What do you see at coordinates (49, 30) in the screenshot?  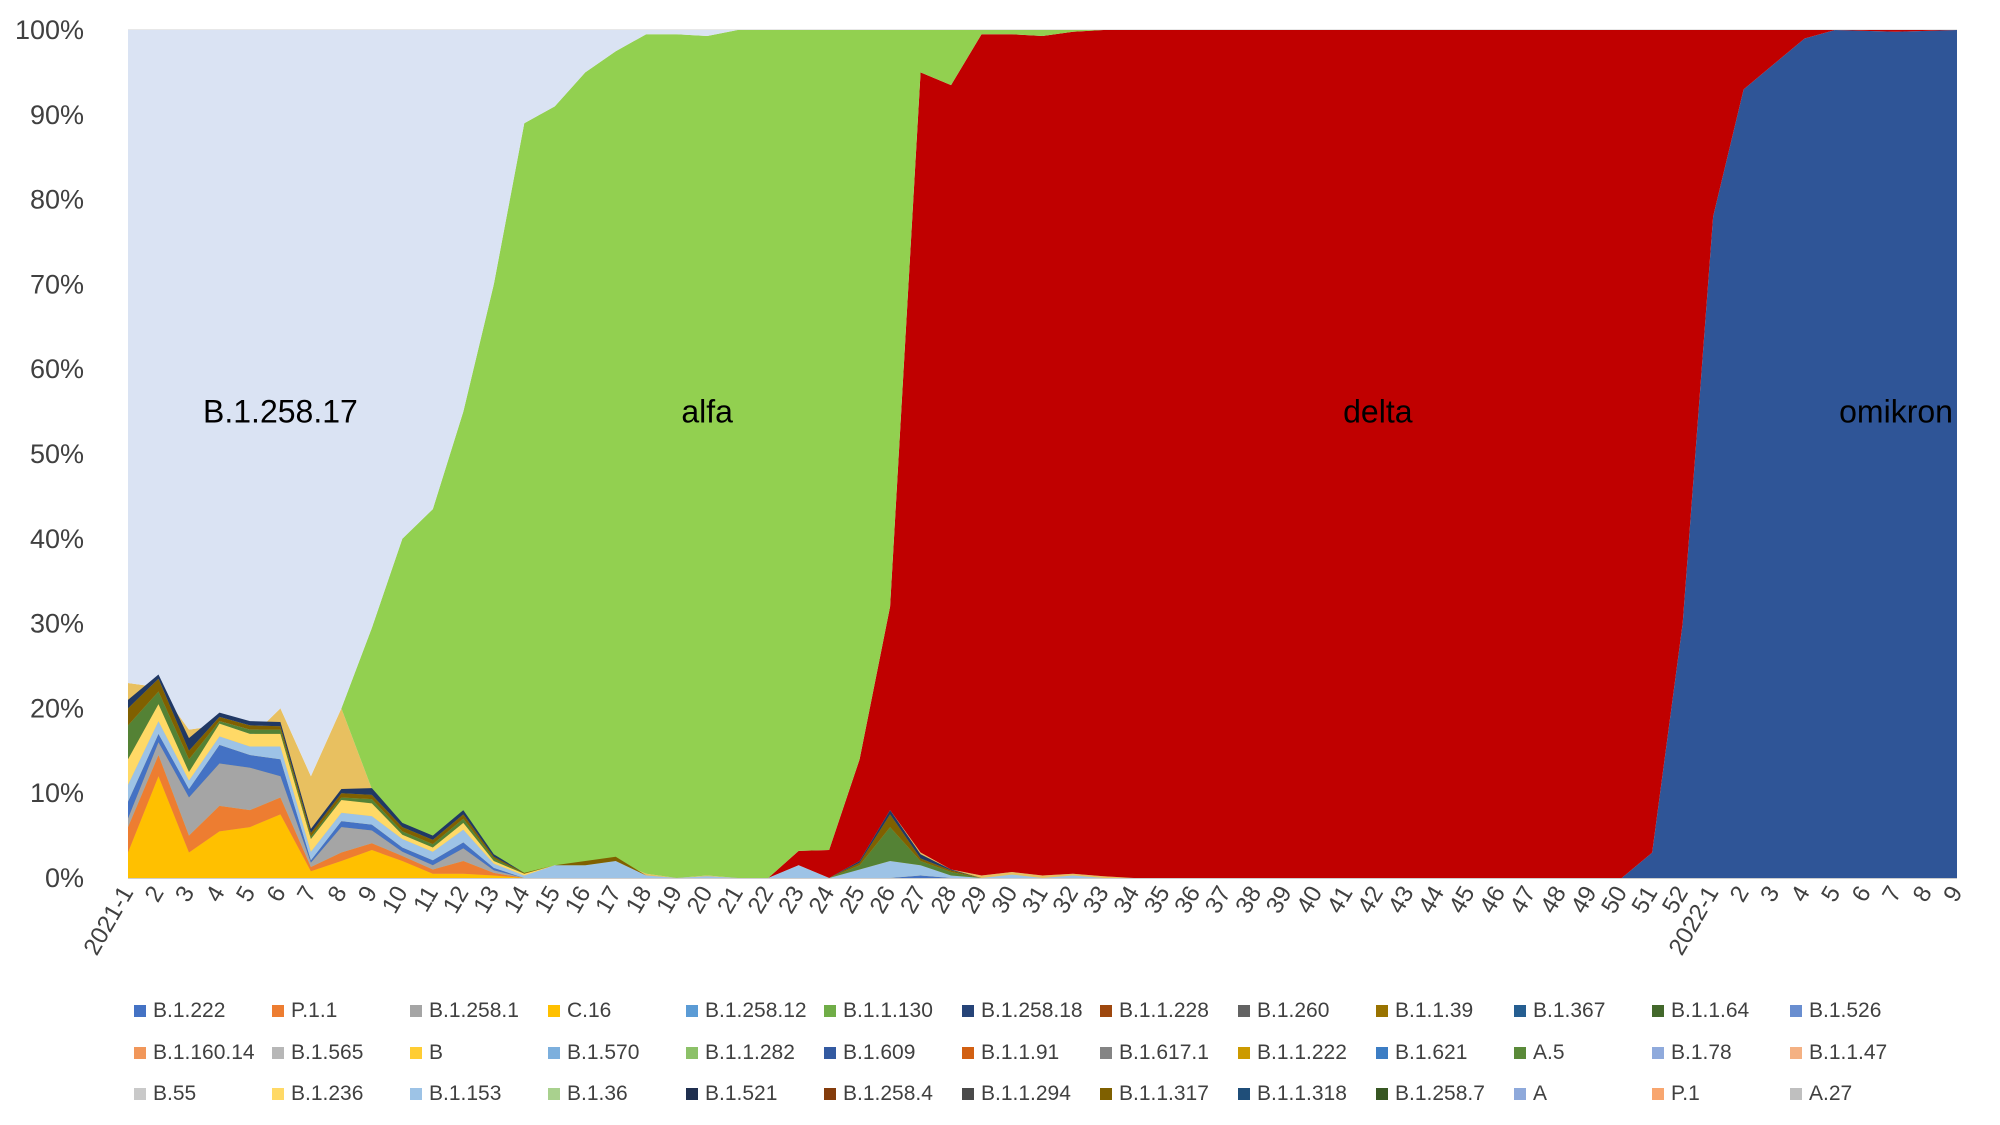 I see `y-tick-label: 100%` at bounding box center [49, 30].